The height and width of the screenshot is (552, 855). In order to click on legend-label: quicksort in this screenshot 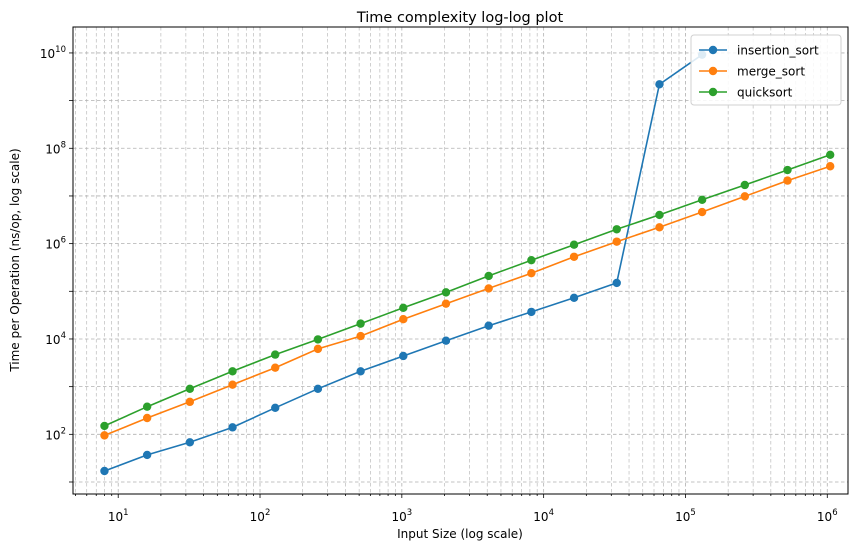, I will do `click(765, 93)`.